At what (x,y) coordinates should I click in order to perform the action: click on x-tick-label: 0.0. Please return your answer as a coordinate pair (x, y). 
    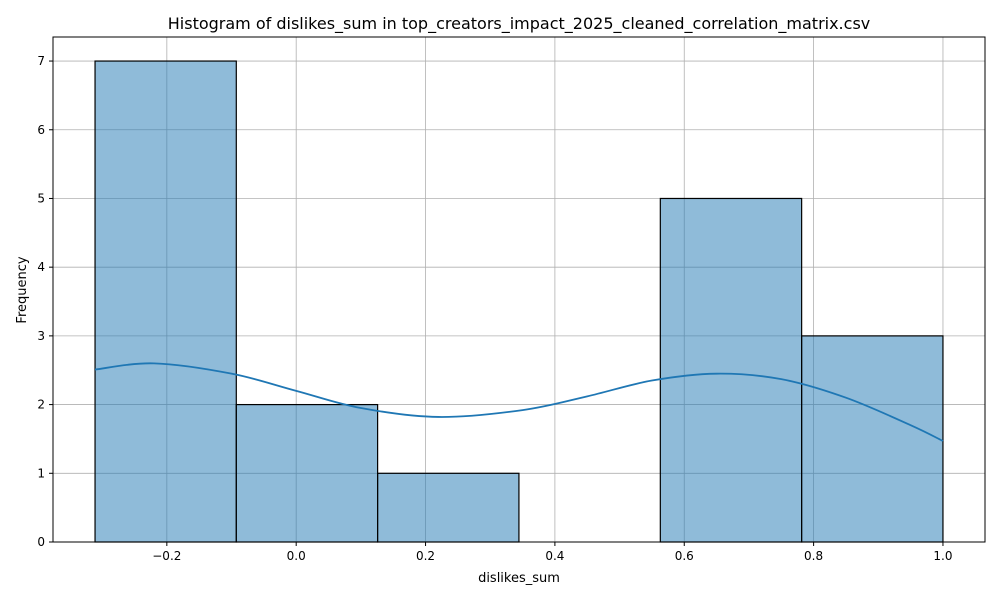
    Looking at the image, I should click on (296, 556).